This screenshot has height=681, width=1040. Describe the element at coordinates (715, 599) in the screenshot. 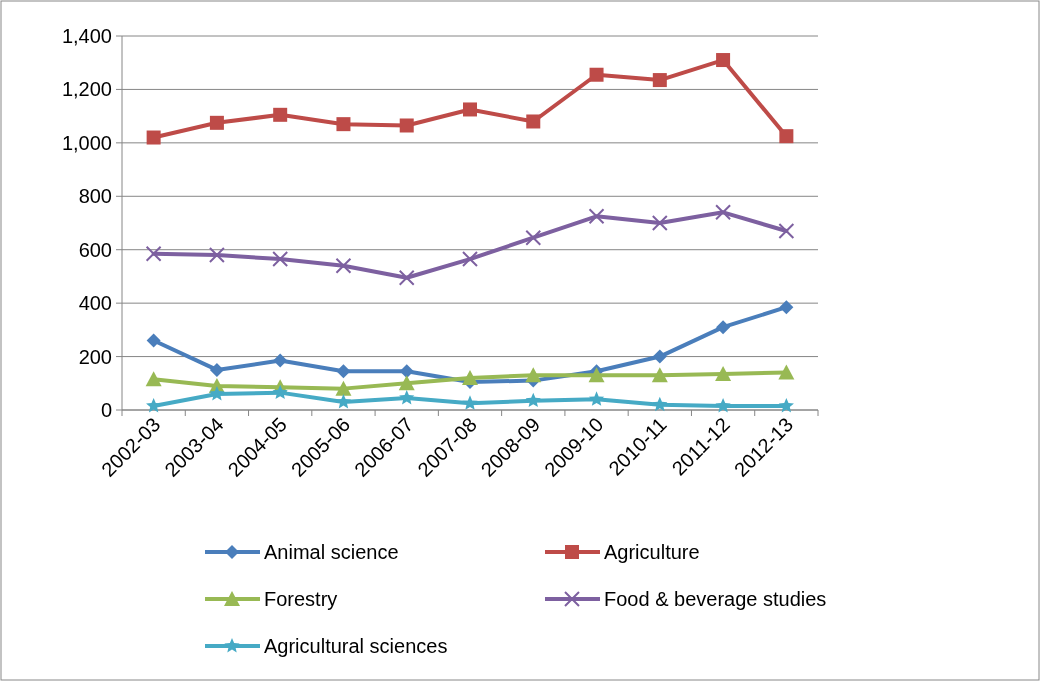

I see `legend-label: Food & beverage studies` at that location.